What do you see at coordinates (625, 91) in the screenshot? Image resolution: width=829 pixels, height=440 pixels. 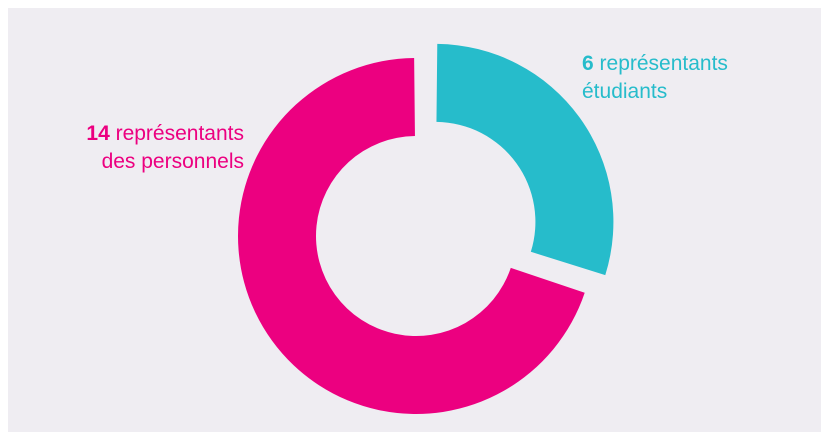 I see `students-label-line2: étudiants` at bounding box center [625, 91].